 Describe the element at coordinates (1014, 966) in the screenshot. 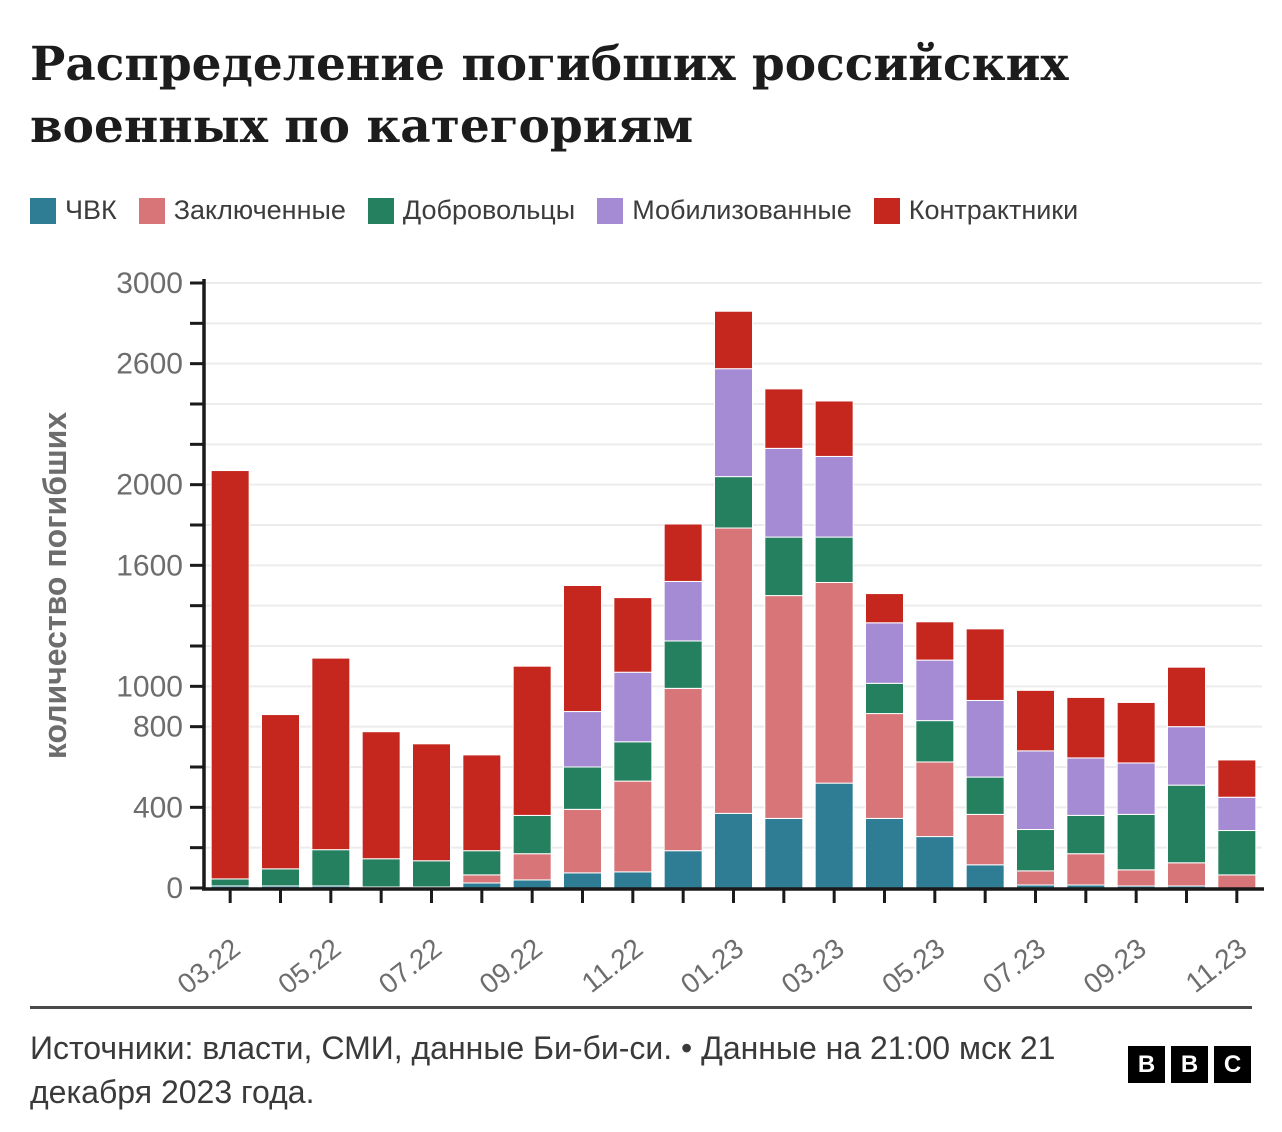

I see `x-axis-tick-label: 07.23` at that location.